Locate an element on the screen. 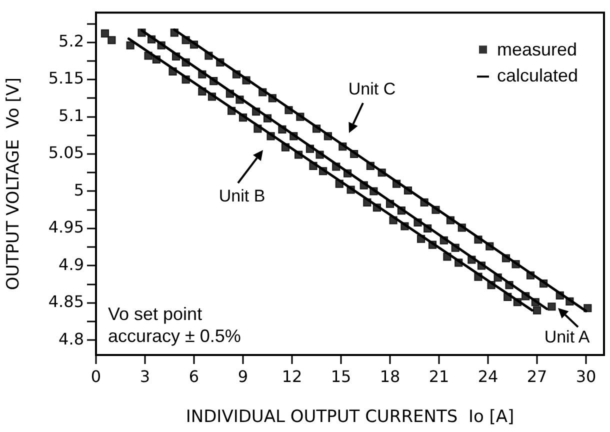  legend-label: calculated is located at coordinates (537, 76).